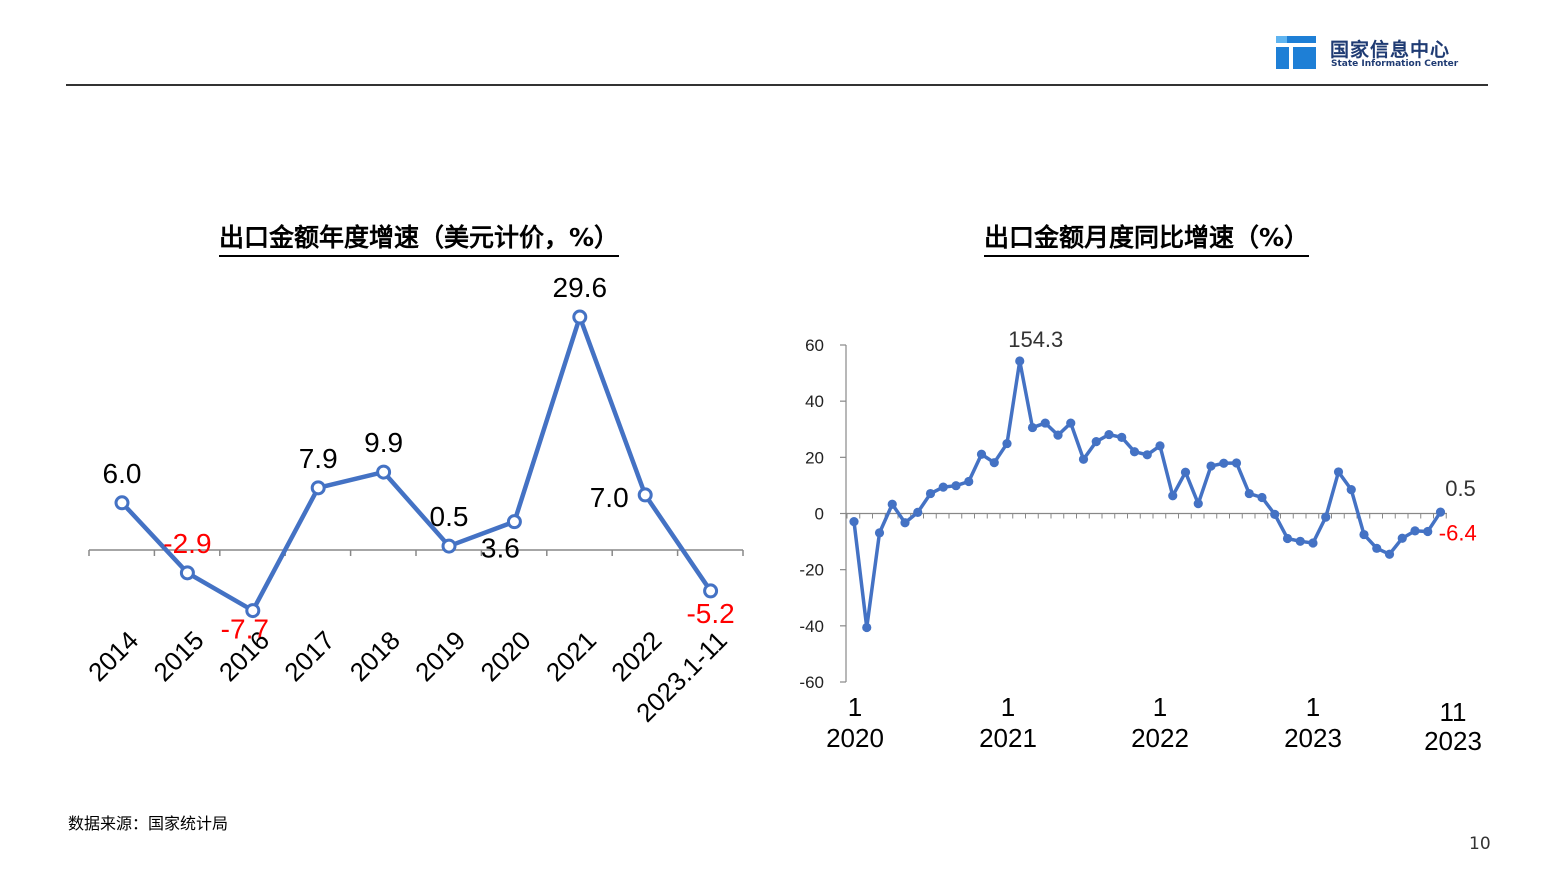 The width and height of the screenshot is (1559, 878). Describe the element at coordinates (777, 85) in the screenshot. I see `header-divider` at that location.